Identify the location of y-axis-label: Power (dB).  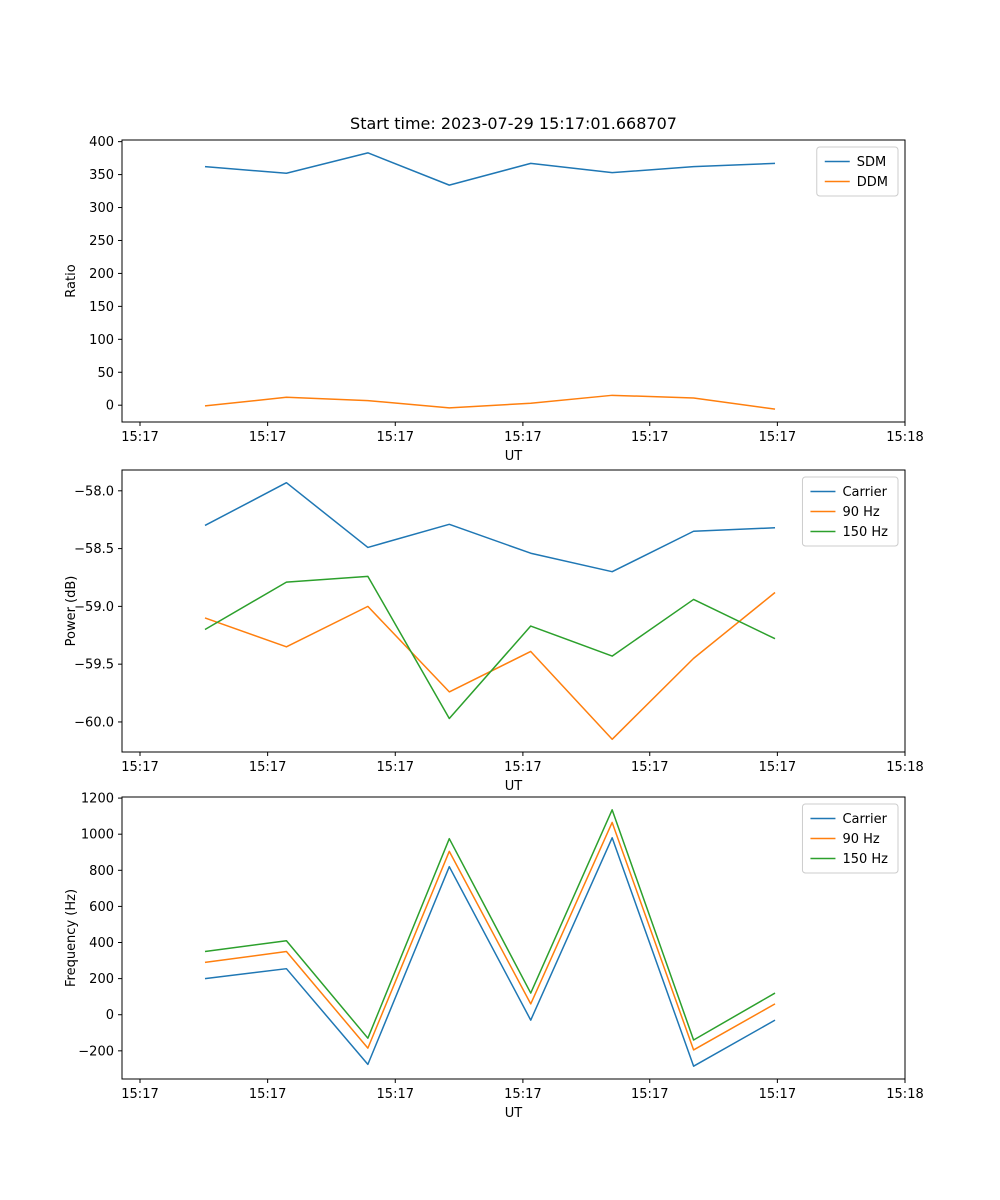
(71, 611).